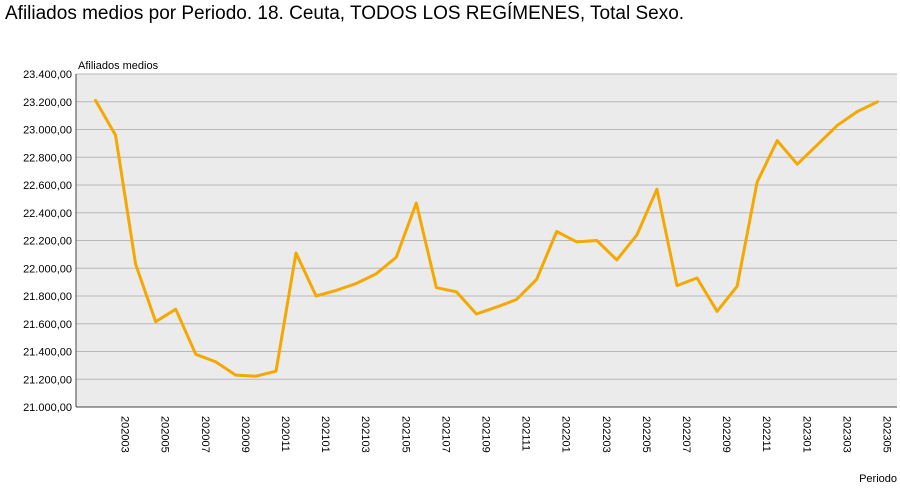 The height and width of the screenshot is (500, 900). I want to click on y-tick-label: 21.800,00, so click(47, 297).